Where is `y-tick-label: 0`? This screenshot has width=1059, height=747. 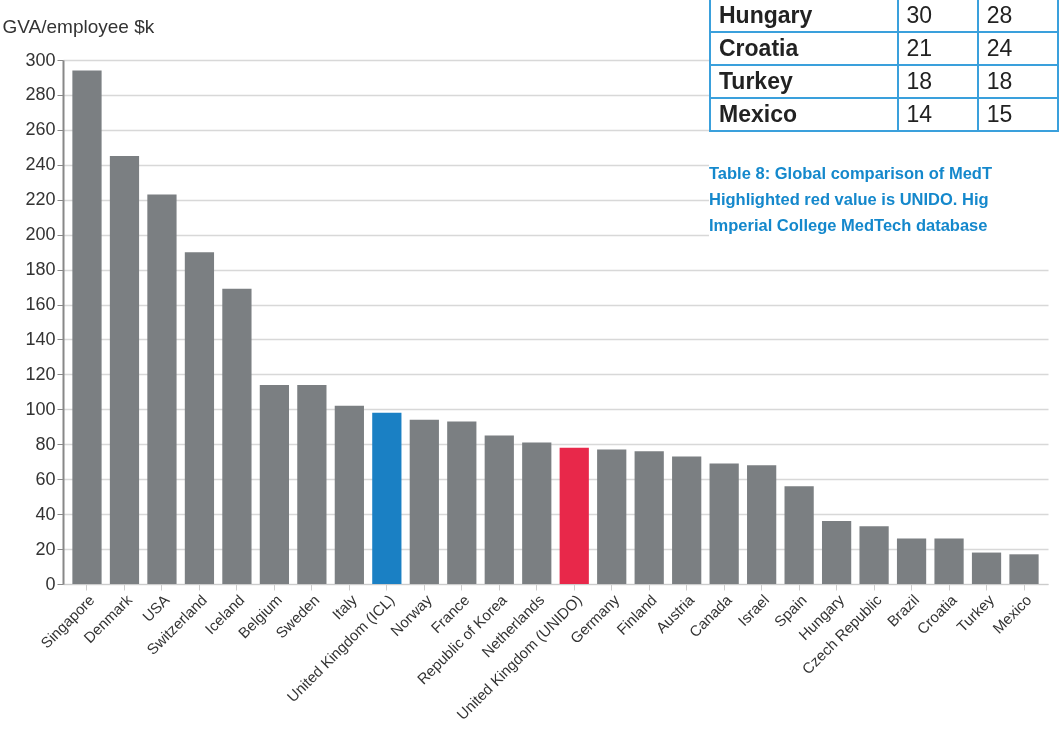 y-tick-label: 0 is located at coordinates (50, 583).